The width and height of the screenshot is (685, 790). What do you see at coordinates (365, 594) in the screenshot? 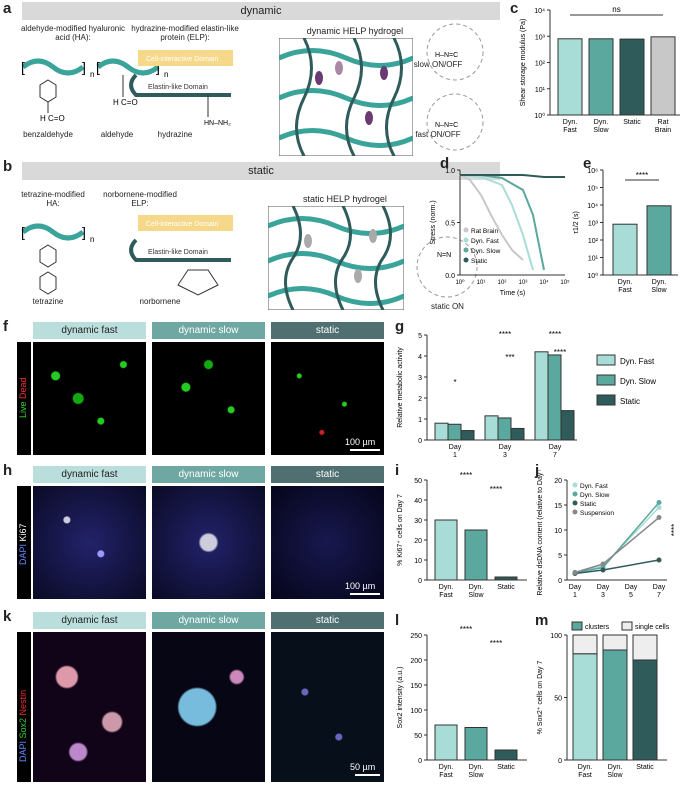
I see `scale-bar-h` at bounding box center [365, 594].